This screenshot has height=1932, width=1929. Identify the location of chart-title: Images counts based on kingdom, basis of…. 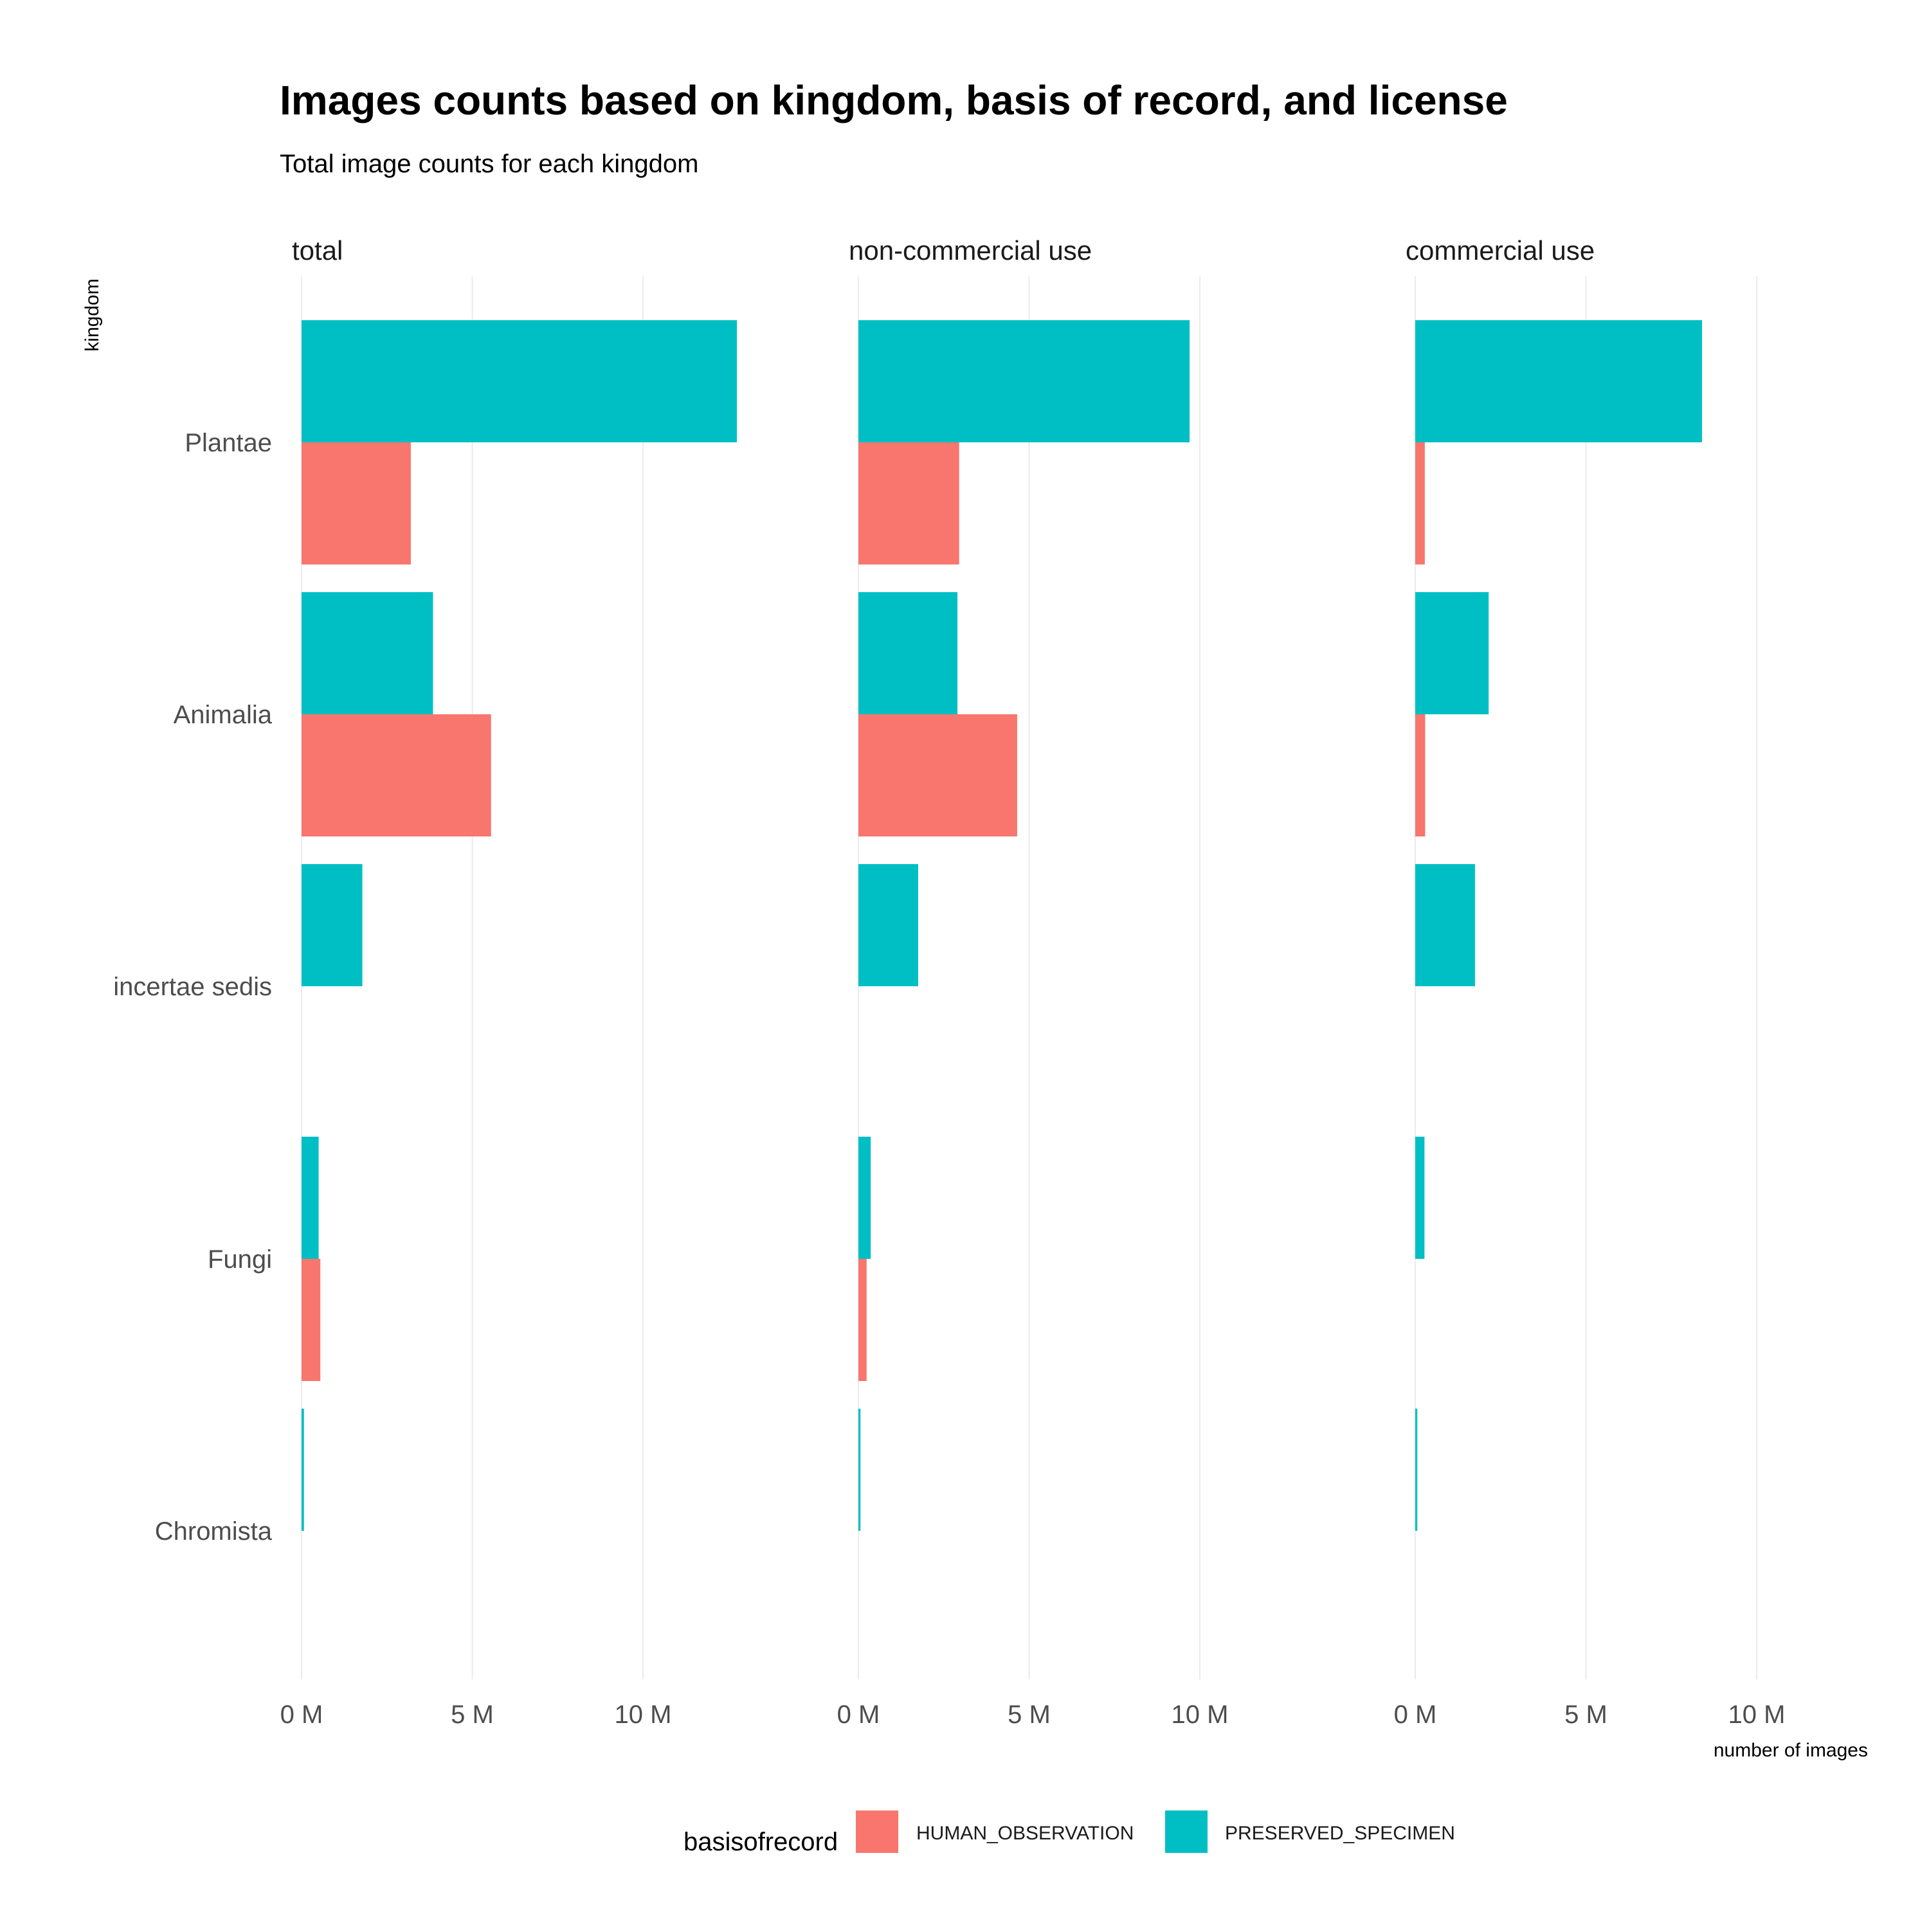
(894, 100).